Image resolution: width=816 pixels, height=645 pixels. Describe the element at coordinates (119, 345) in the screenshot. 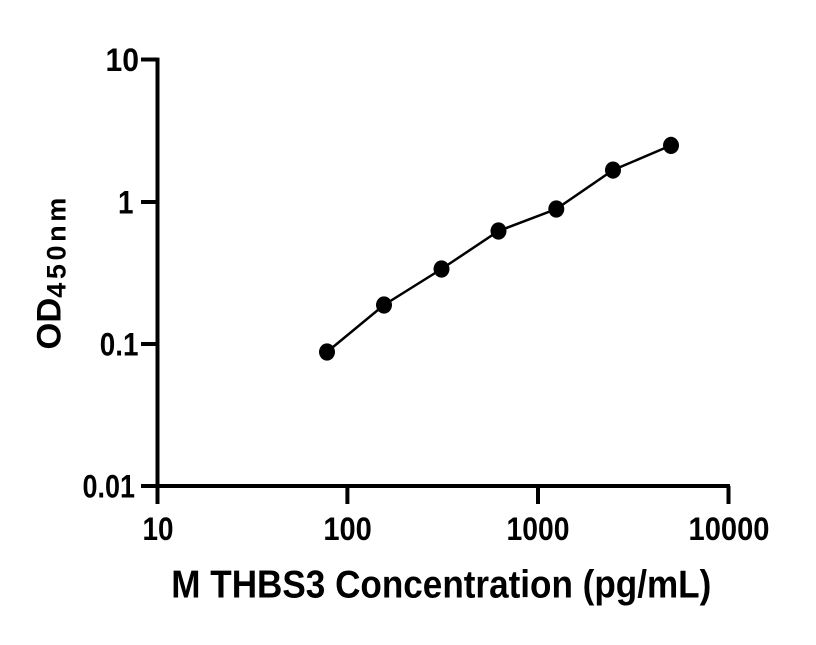

I see `svg-text: 0.1` at that location.